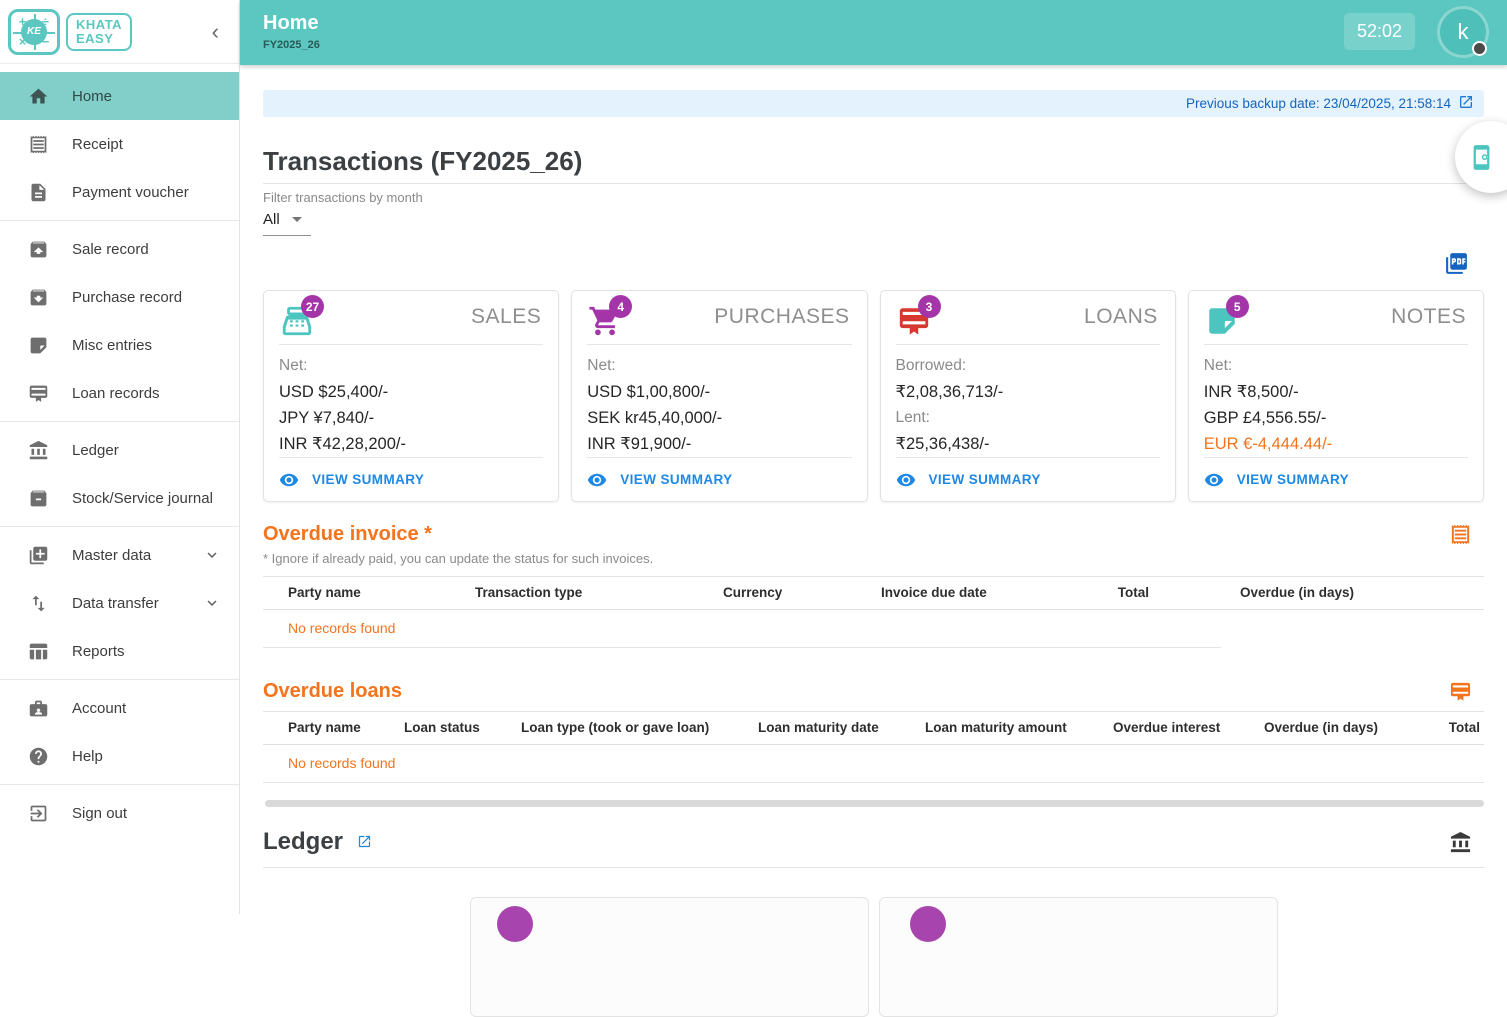 This screenshot has width=1507, height=1017. What do you see at coordinates (1265, 418) in the screenshot?
I see `card-value: GBP £4,556.55/-` at bounding box center [1265, 418].